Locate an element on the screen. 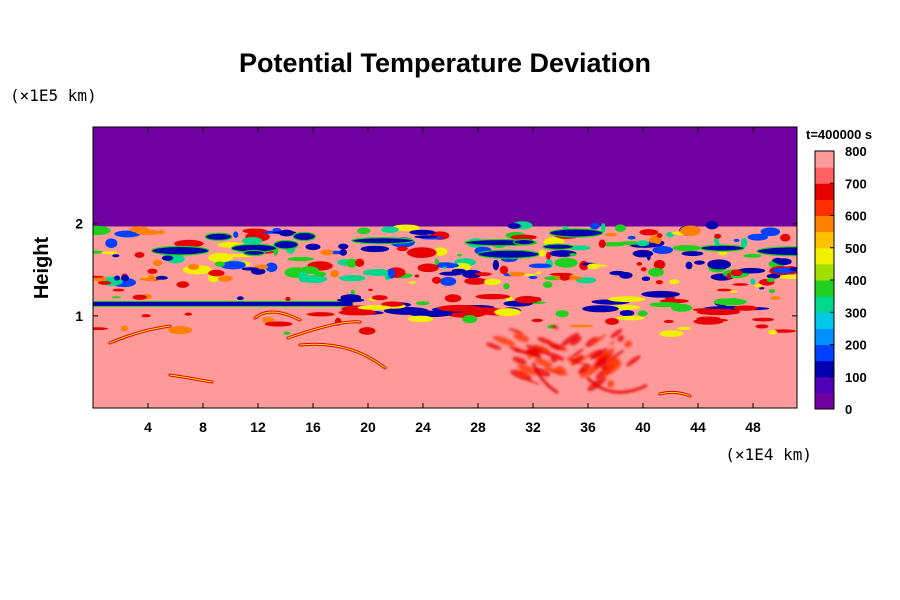 Image resolution: width=900 pixels, height=600 pixels. x-tick-label: 48 is located at coordinates (753, 427).